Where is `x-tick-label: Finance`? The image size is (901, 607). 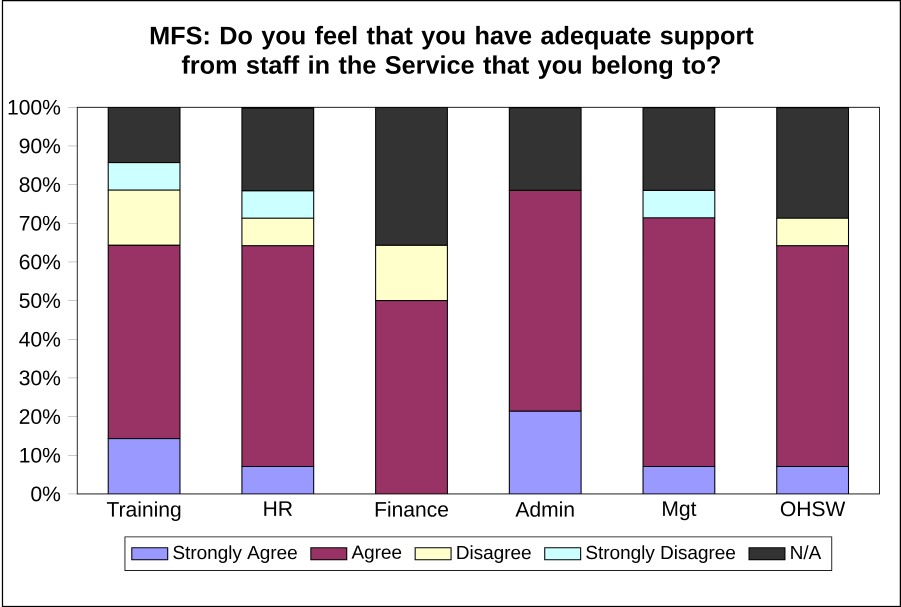 x-tick-label: Finance is located at coordinates (412, 509).